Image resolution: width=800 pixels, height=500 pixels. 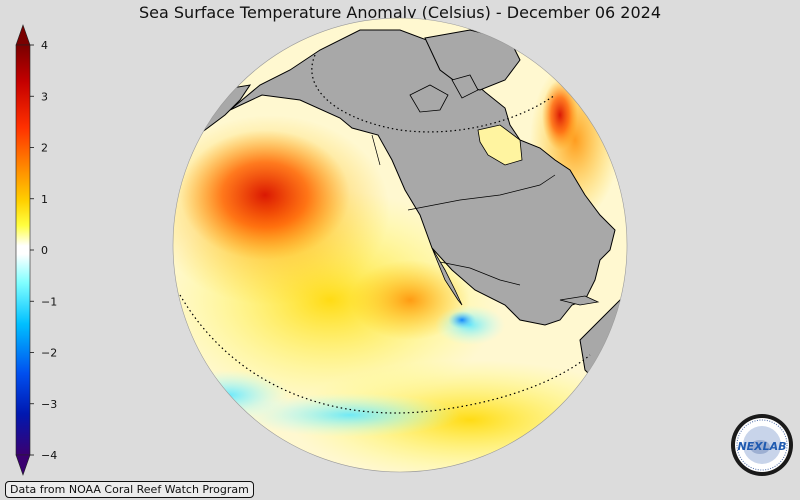 What do you see at coordinates (44, 250) in the screenshot?
I see `colorbar-tick-label: 0` at bounding box center [44, 250].